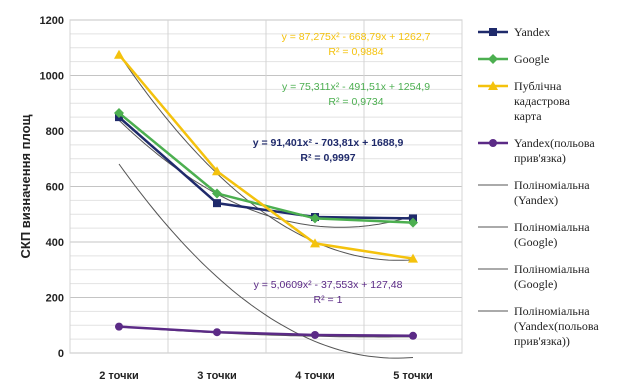 This screenshot has height=382, width=630. I want to click on trend-equation-1: y = 75,311x² - 491,51x + 1254,9, so click(356, 87).